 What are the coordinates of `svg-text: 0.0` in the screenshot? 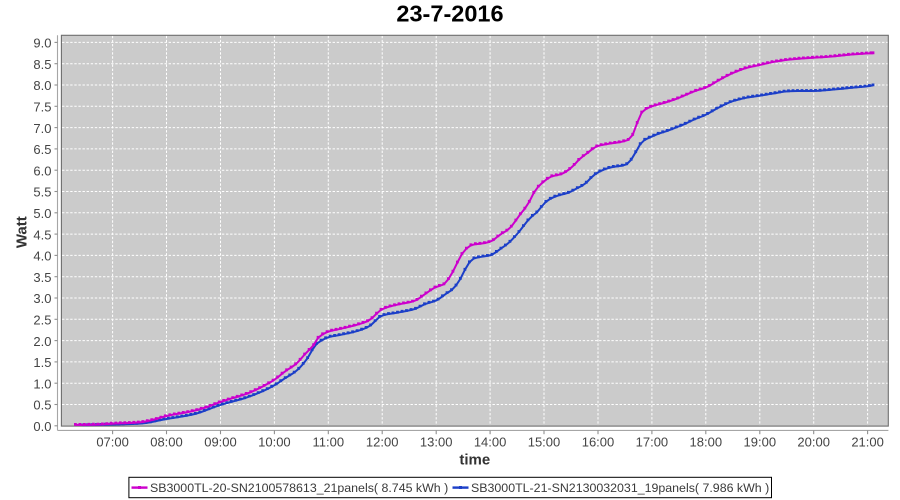 It's located at (42, 426).